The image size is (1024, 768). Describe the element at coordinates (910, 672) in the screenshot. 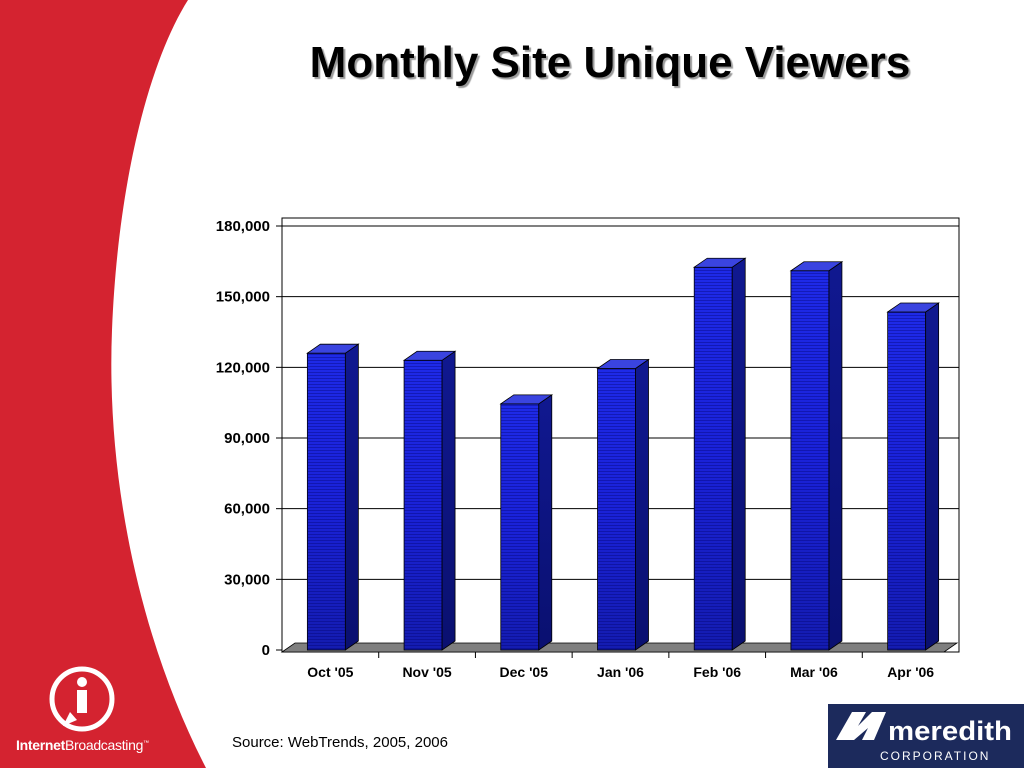

I see `x-tick-label: Apr '06` at that location.